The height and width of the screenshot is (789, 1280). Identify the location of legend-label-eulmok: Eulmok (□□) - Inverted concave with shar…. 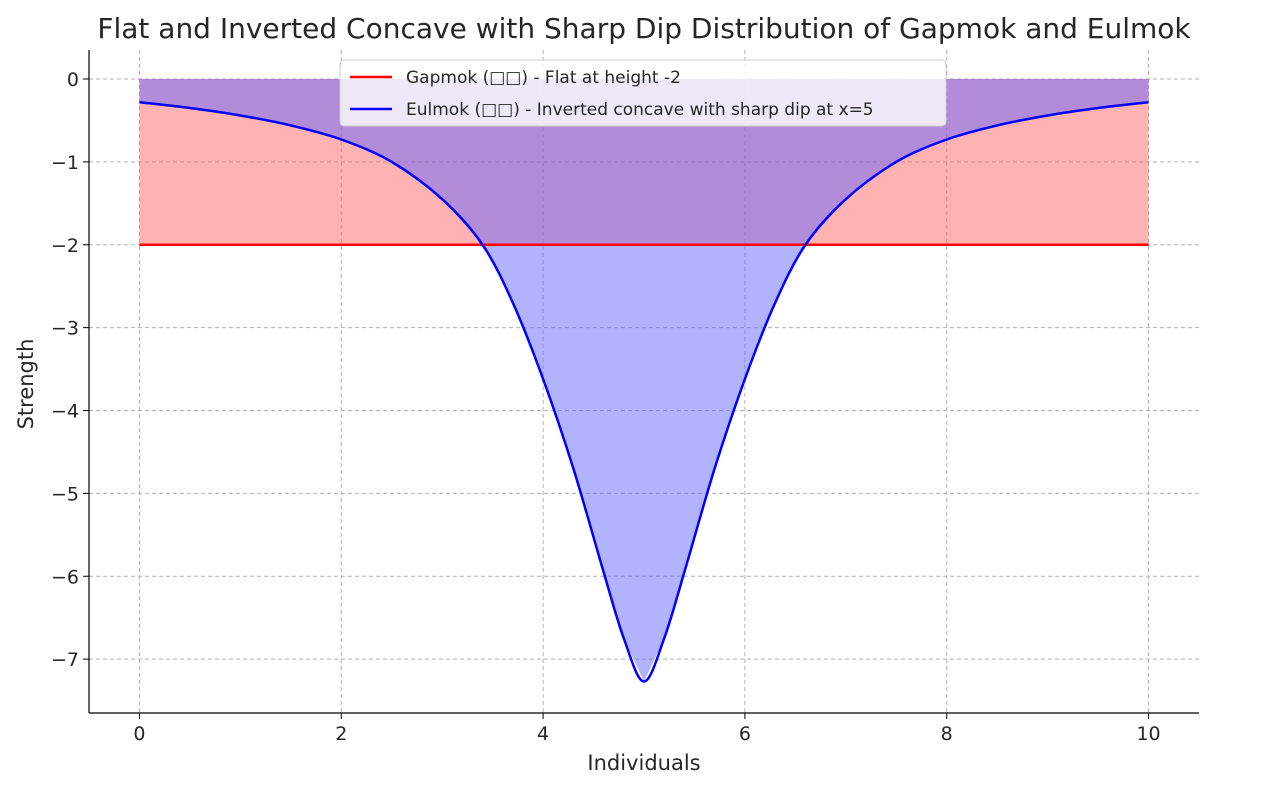
(640, 110).